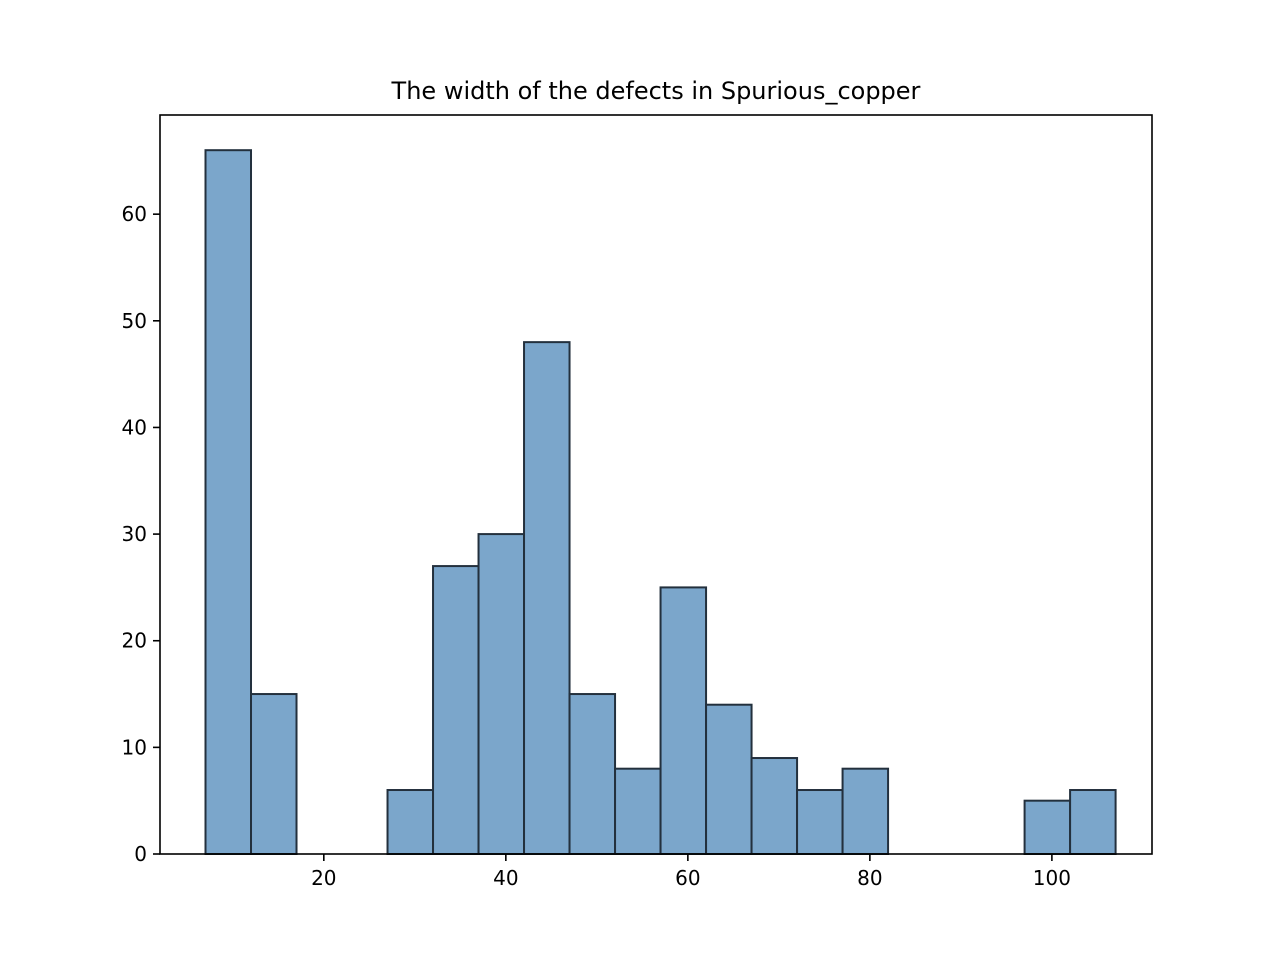 This screenshot has width=1280, height=960. Describe the element at coordinates (869, 878) in the screenshot. I see `x-tick-label: 80` at that location.